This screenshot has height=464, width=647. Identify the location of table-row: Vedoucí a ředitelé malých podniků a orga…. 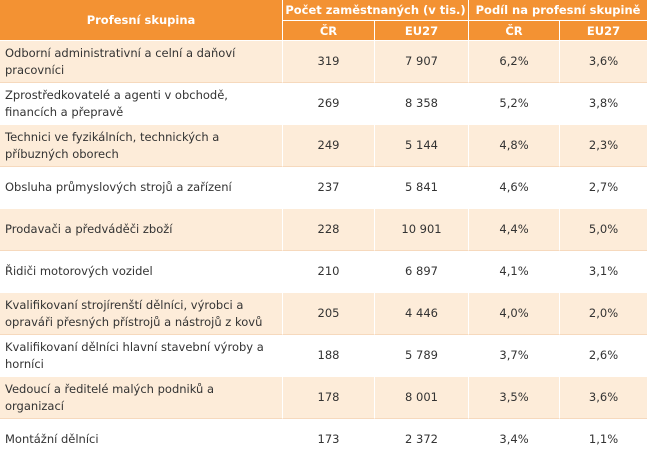
(323, 397).